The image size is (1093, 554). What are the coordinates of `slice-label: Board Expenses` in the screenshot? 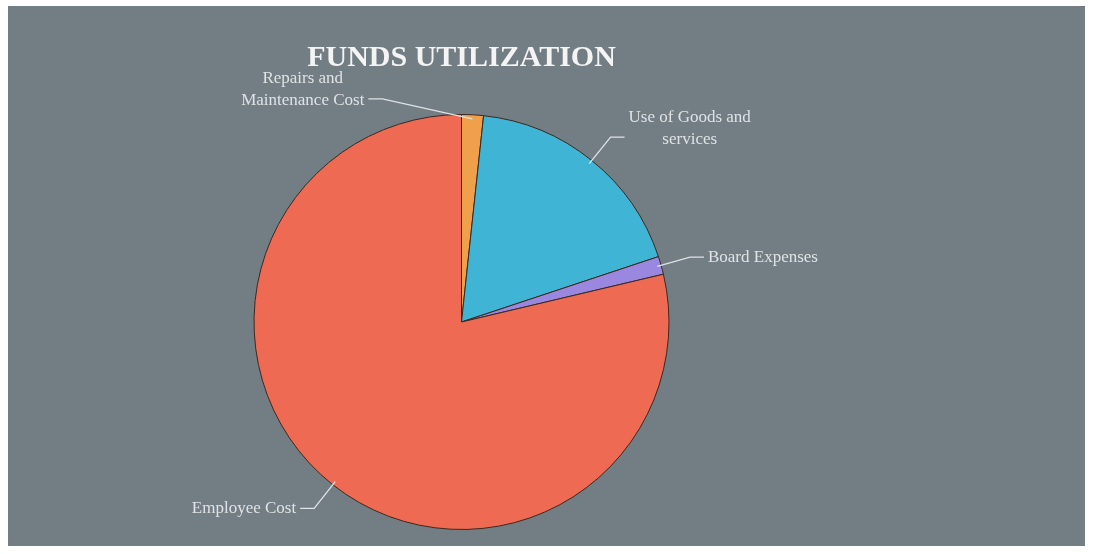 It's located at (762, 256).